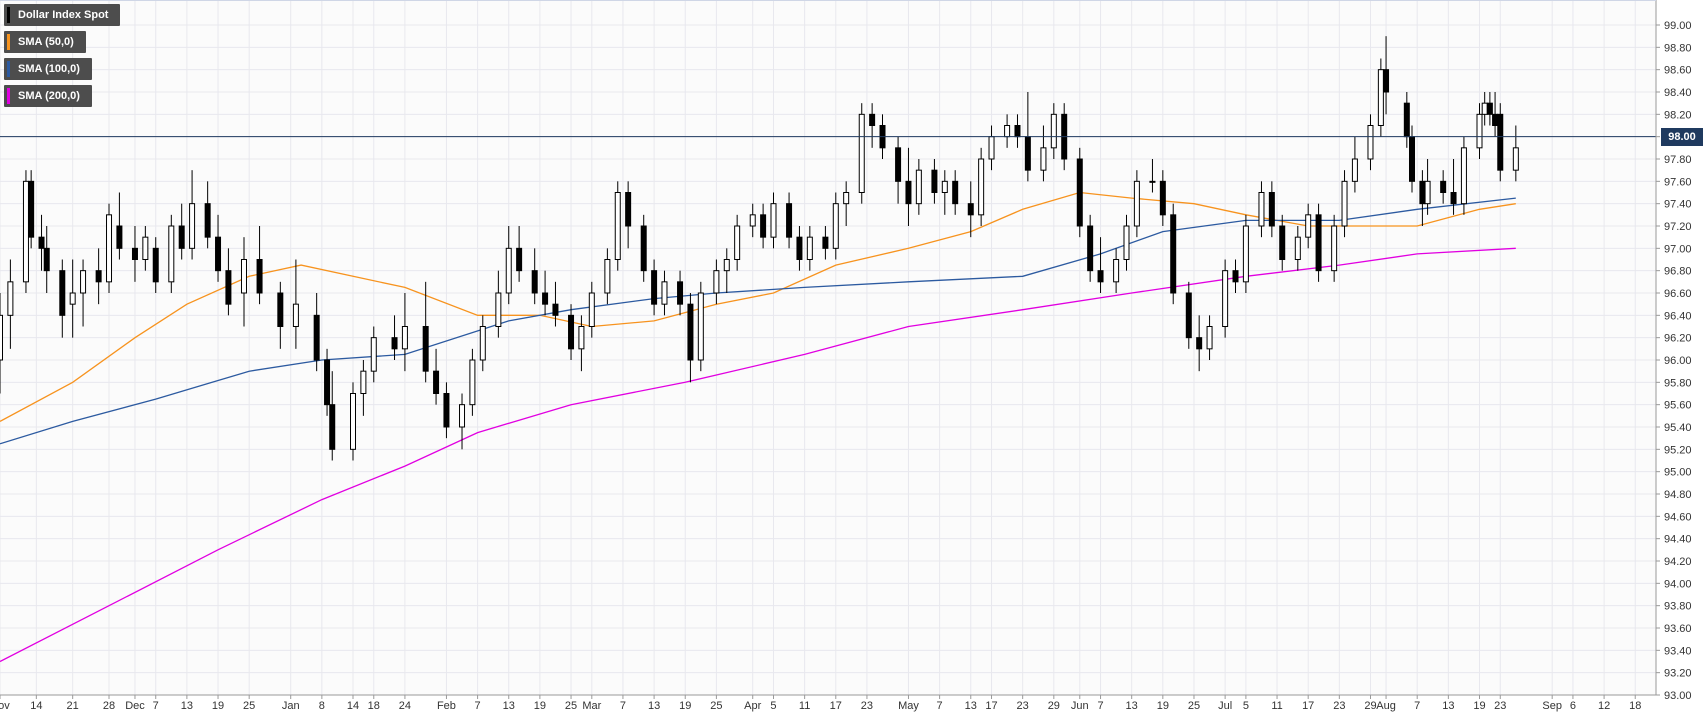 This screenshot has height=717, width=1707. What do you see at coordinates (1678, 316) in the screenshot?
I see `y-tick-label: 96.40` at bounding box center [1678, 316].